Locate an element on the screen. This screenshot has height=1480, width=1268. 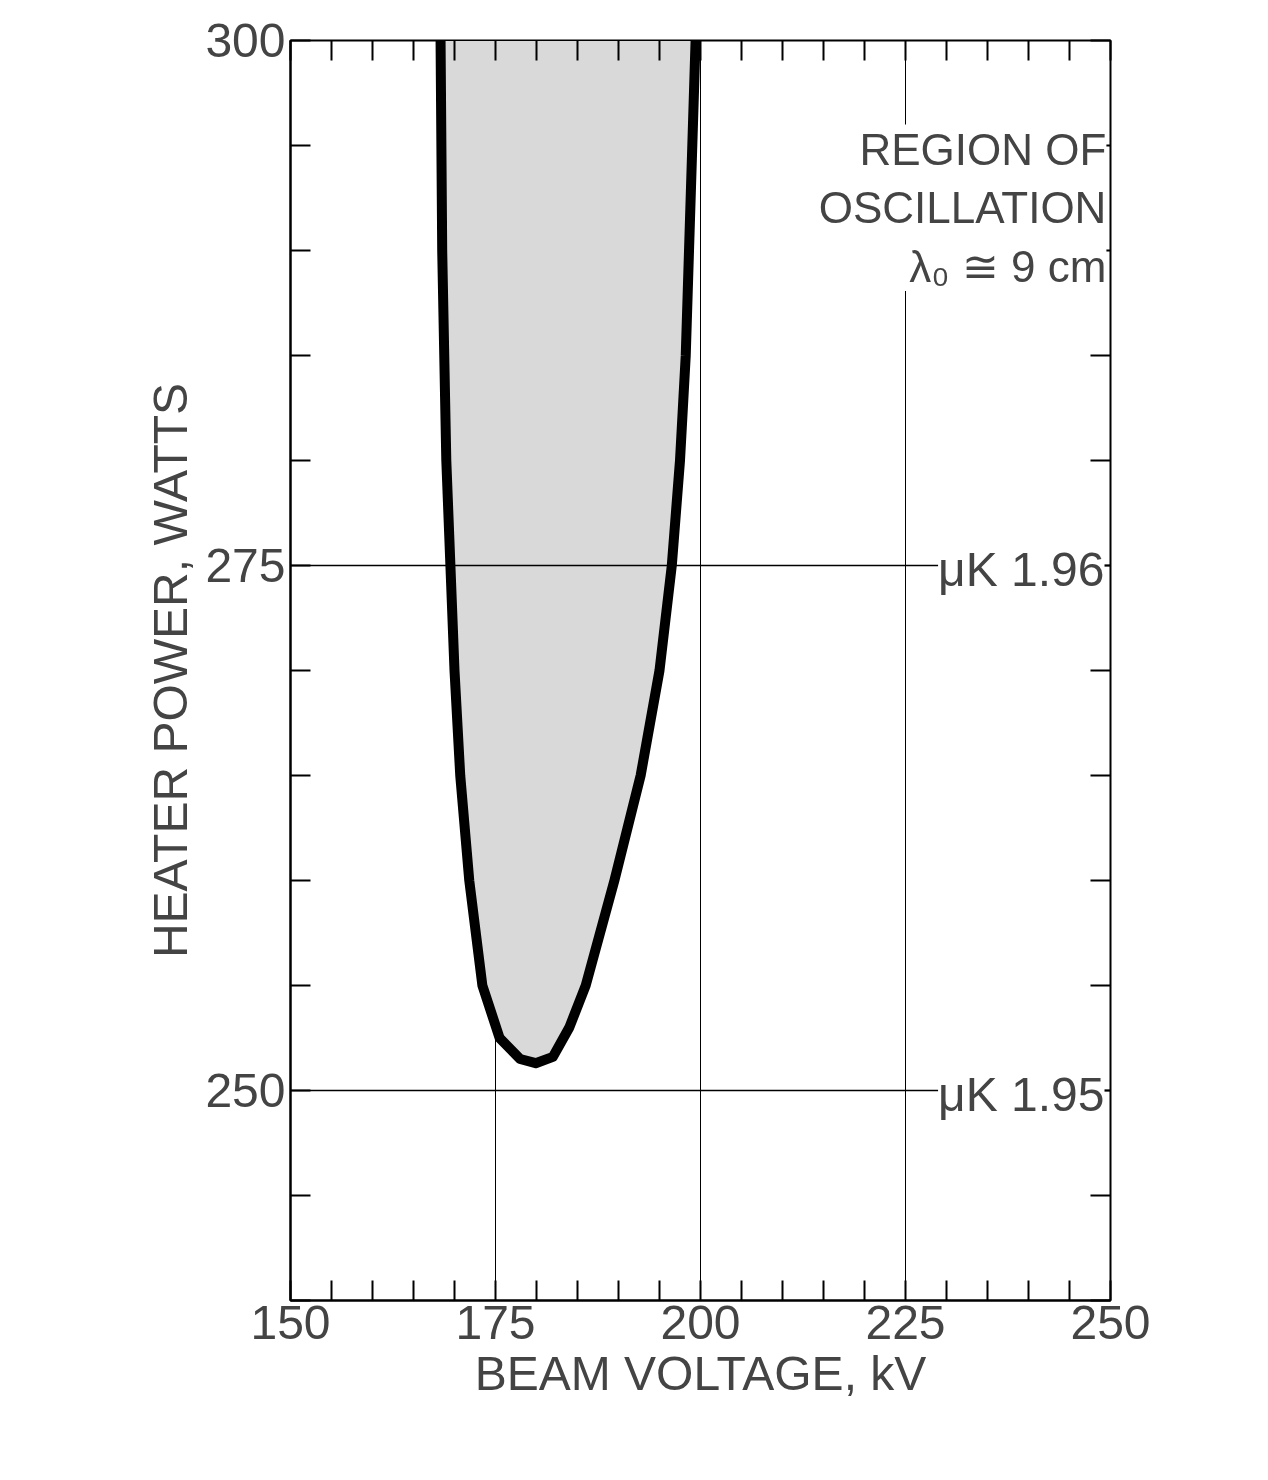
x-axis-title: BEAM VOLTAGE, kV is located at coordinates (700, 1373).